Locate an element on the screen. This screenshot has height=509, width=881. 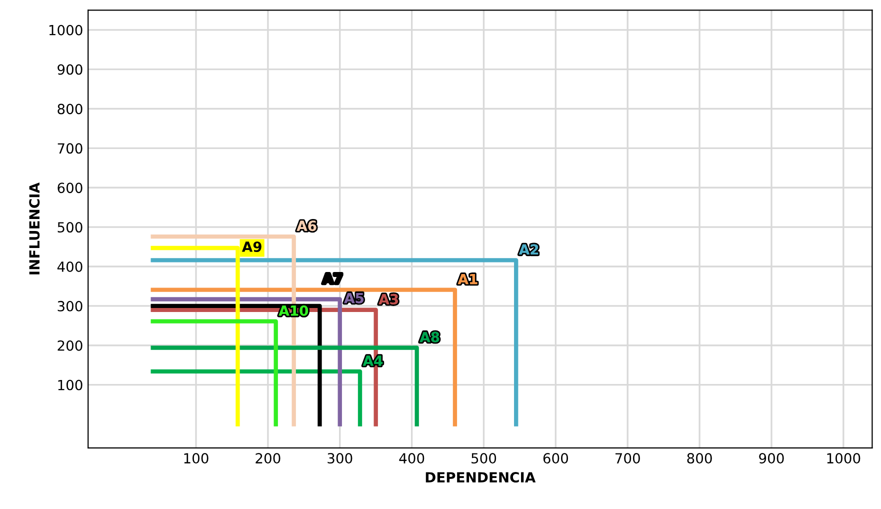
y-tick-label: 1000 is located at coordinates (65, 30).